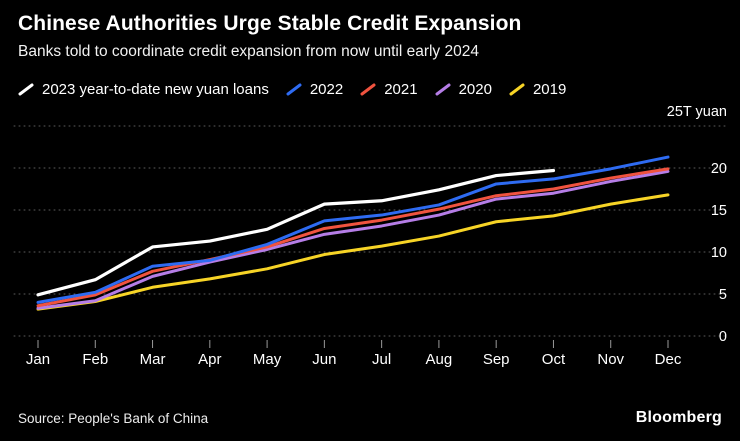 The width and height of the screenshot is (740, 441). What do you see at coordinates (496, 359) in the screenshot?
I see `x-tick-label: Sep` at bounding box center [496, 359].